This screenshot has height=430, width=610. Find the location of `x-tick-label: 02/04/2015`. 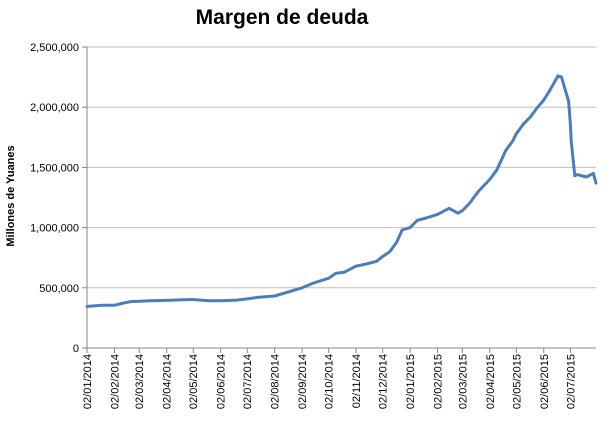

x-tick-label: 02/04/2015 is located at coordinates (491, 381).